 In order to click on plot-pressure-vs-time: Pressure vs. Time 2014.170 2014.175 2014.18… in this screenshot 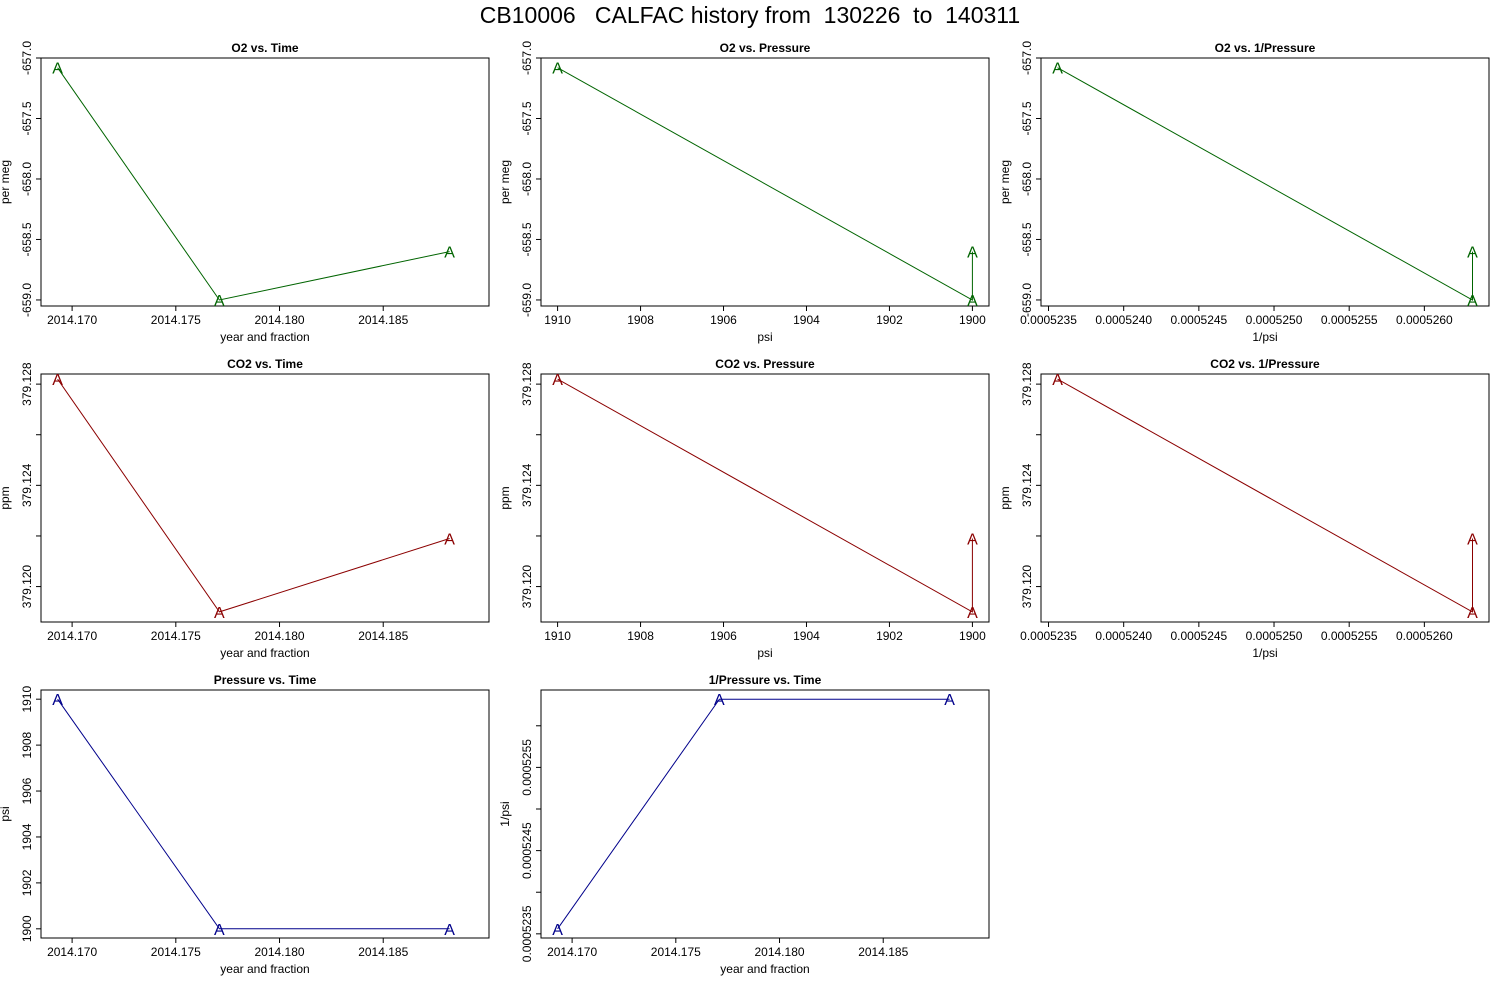, I will do `click(245, 824)`.